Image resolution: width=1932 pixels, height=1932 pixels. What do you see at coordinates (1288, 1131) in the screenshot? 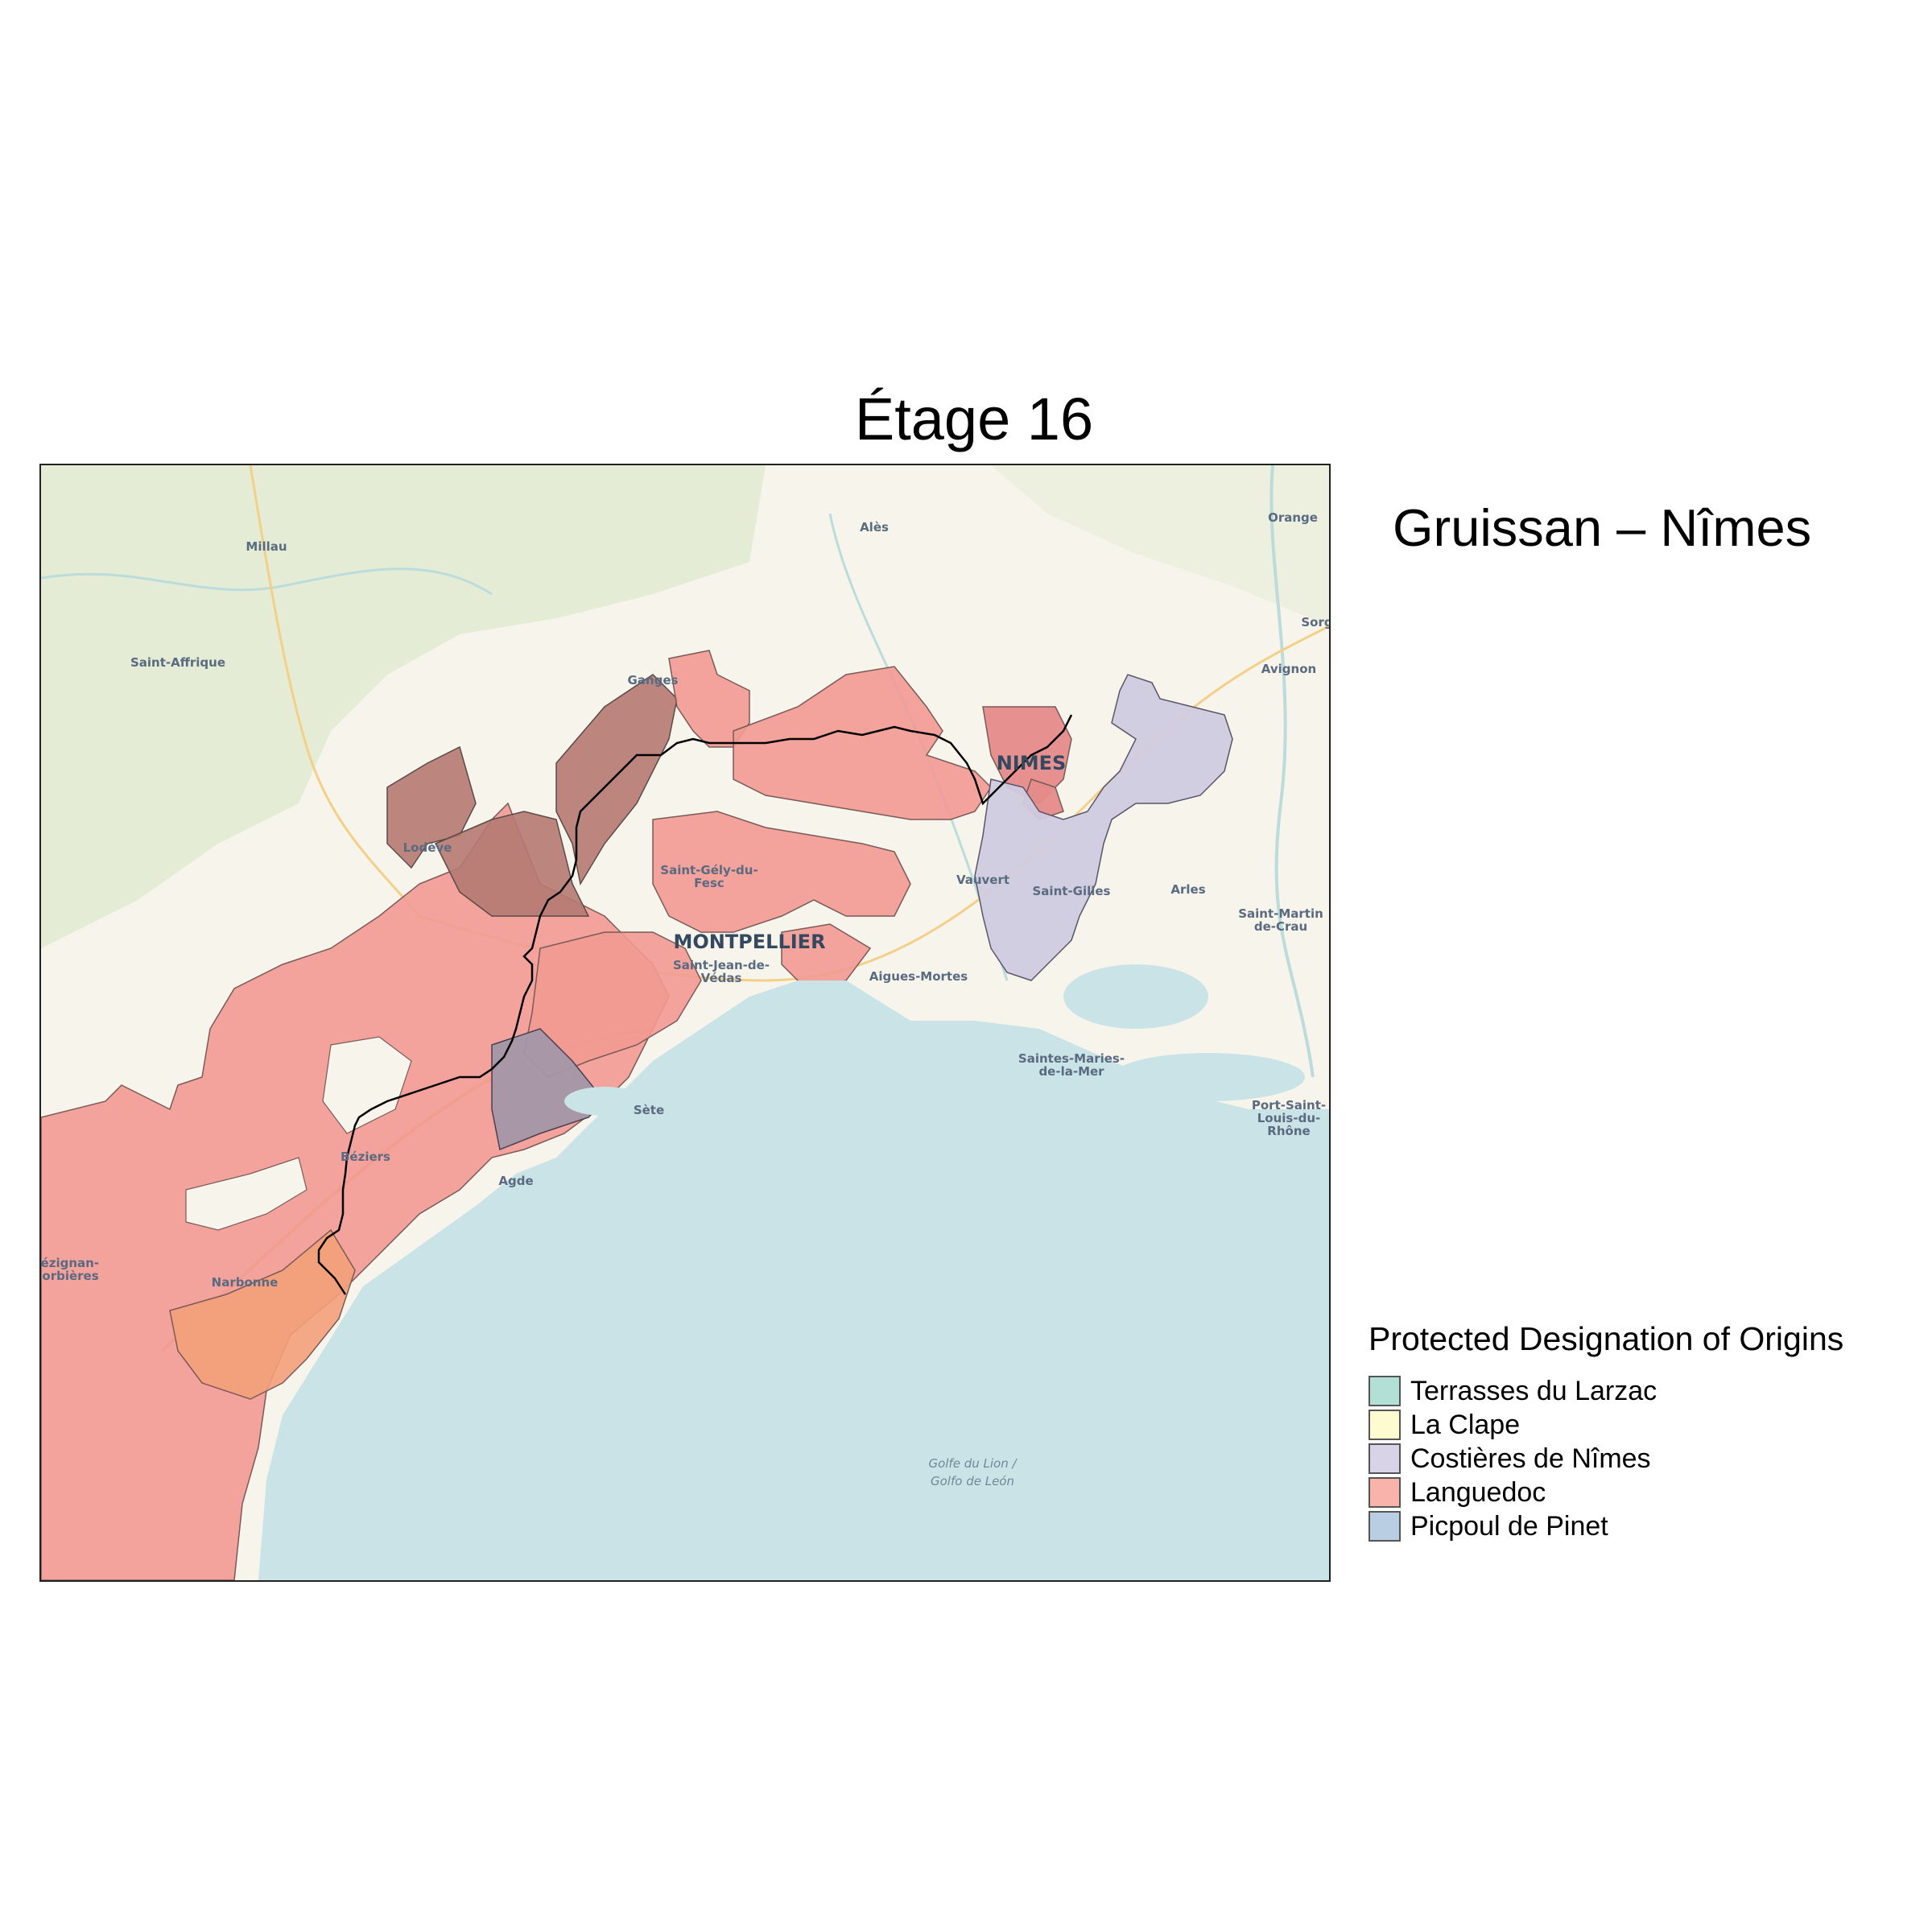
I see `place-label-port-saint-louis-3: Rhône` at bounding box center [1288, 1131].